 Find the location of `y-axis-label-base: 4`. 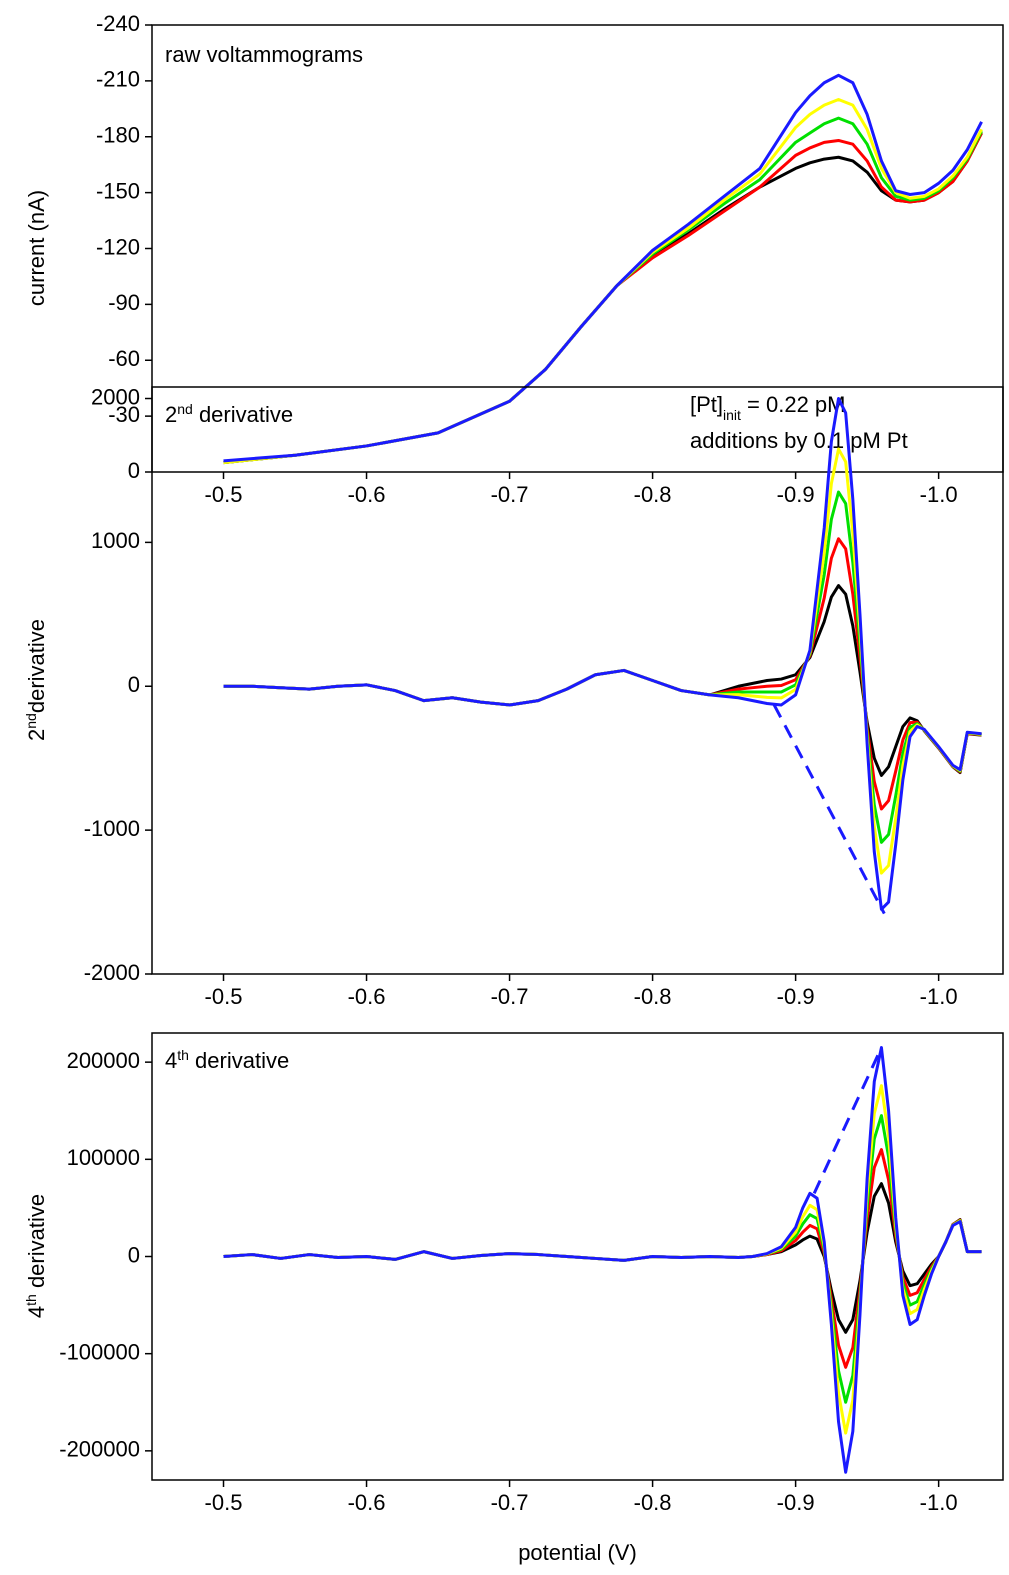

y-axis-label-base: 4 is located at coordinates (36, 1312).